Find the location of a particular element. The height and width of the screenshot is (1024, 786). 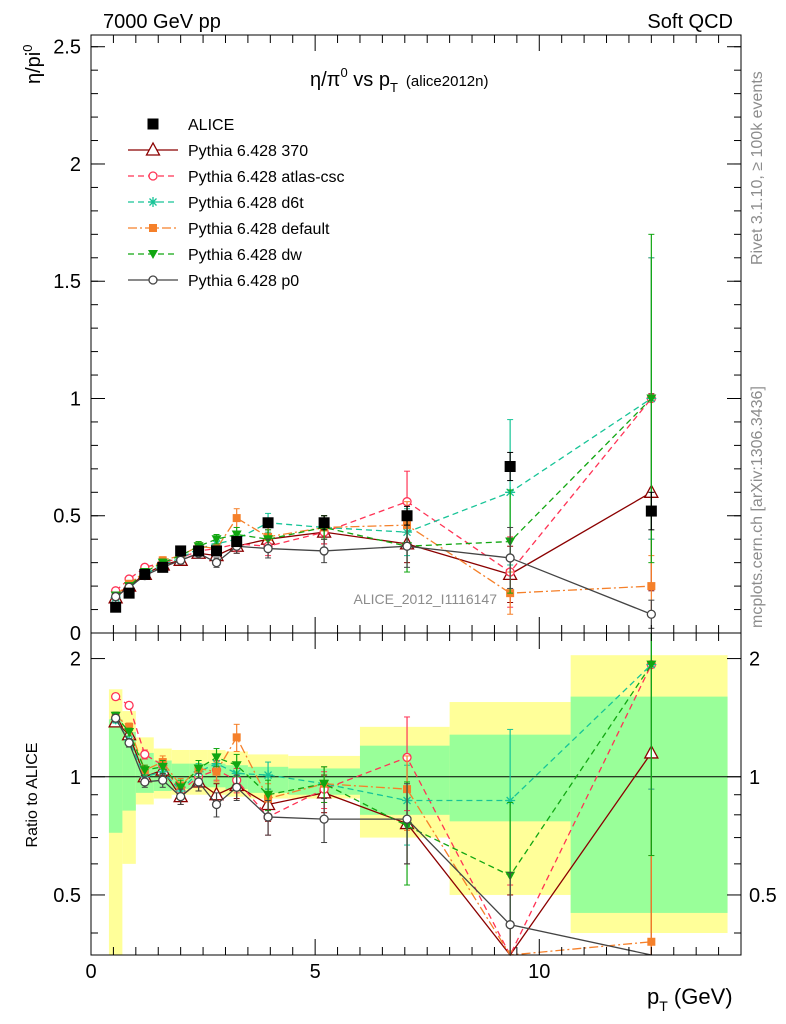

xlabel: pT (GeV) is located at coordinates (690, 999).